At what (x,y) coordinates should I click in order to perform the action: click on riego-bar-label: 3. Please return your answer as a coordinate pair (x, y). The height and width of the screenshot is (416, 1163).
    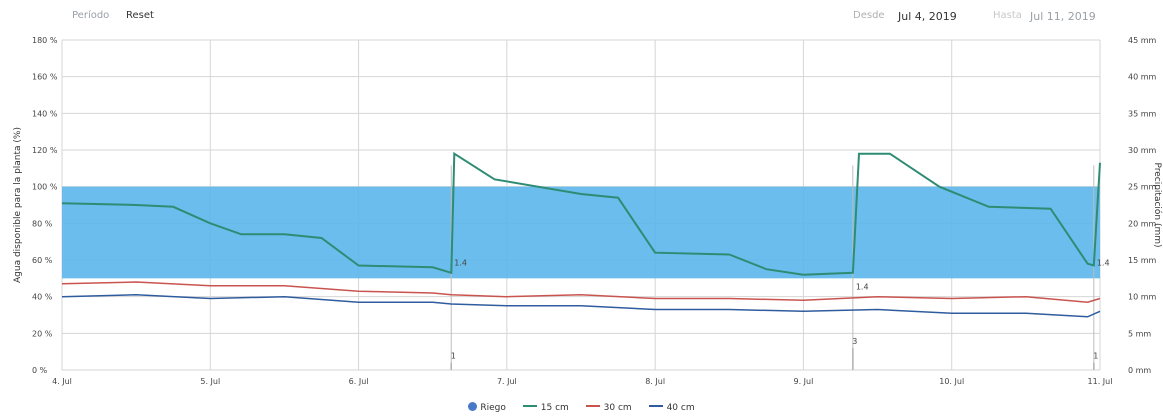
    Looking at the image, I should click on (854, 341).